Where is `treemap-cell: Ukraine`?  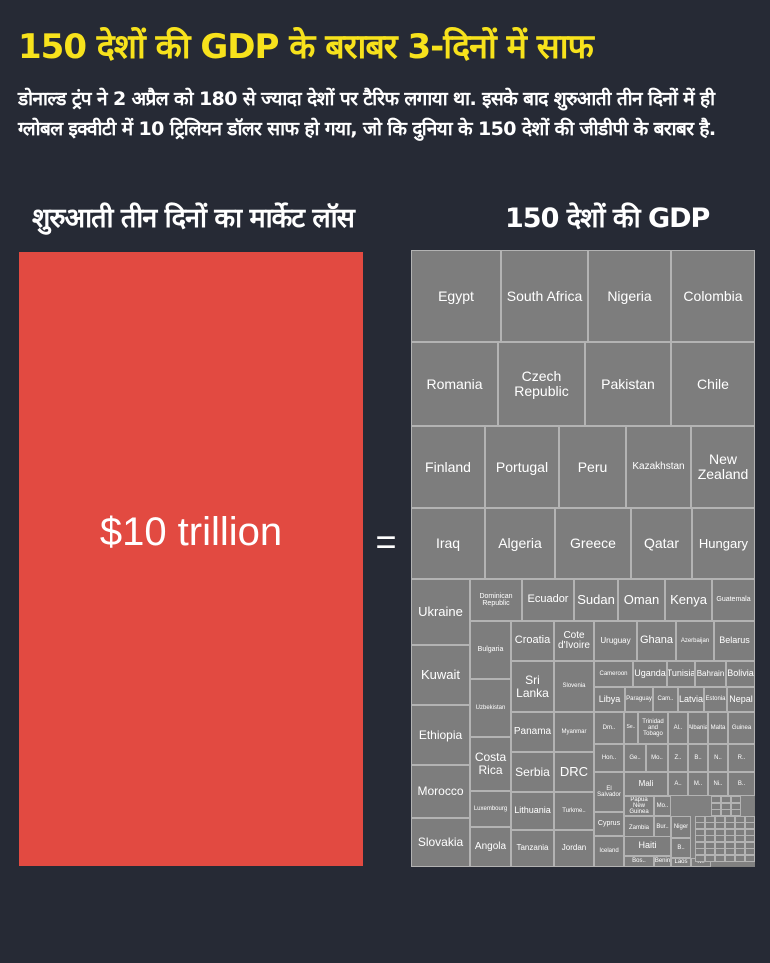
treemap-cell: Ukraine is located at coordinates (440, 612).